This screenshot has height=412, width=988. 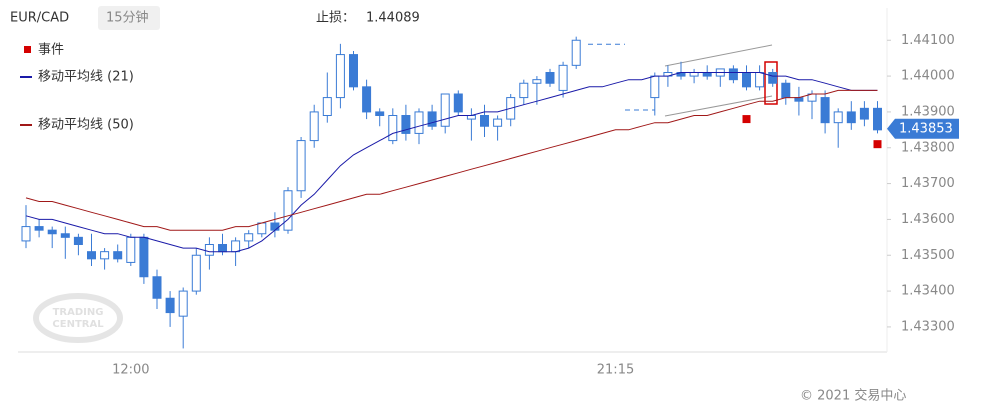 What do you see at coordinates (928, 76) in the screenshot?
I see `y-tick-label: 1.44000` at bounding box center [928, 76].